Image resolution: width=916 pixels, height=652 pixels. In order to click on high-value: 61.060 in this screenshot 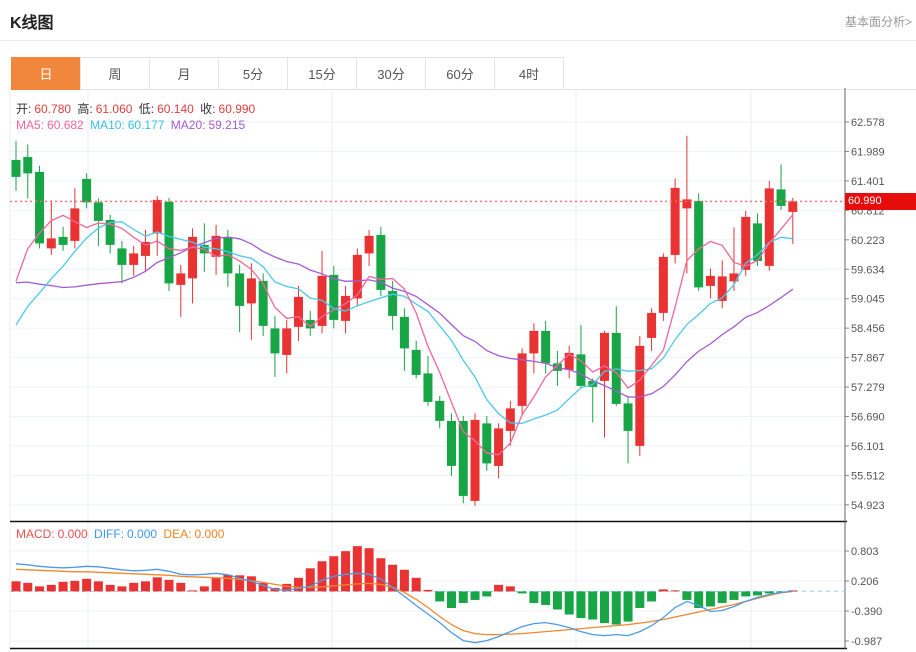, I will do `click(114, 109)`.